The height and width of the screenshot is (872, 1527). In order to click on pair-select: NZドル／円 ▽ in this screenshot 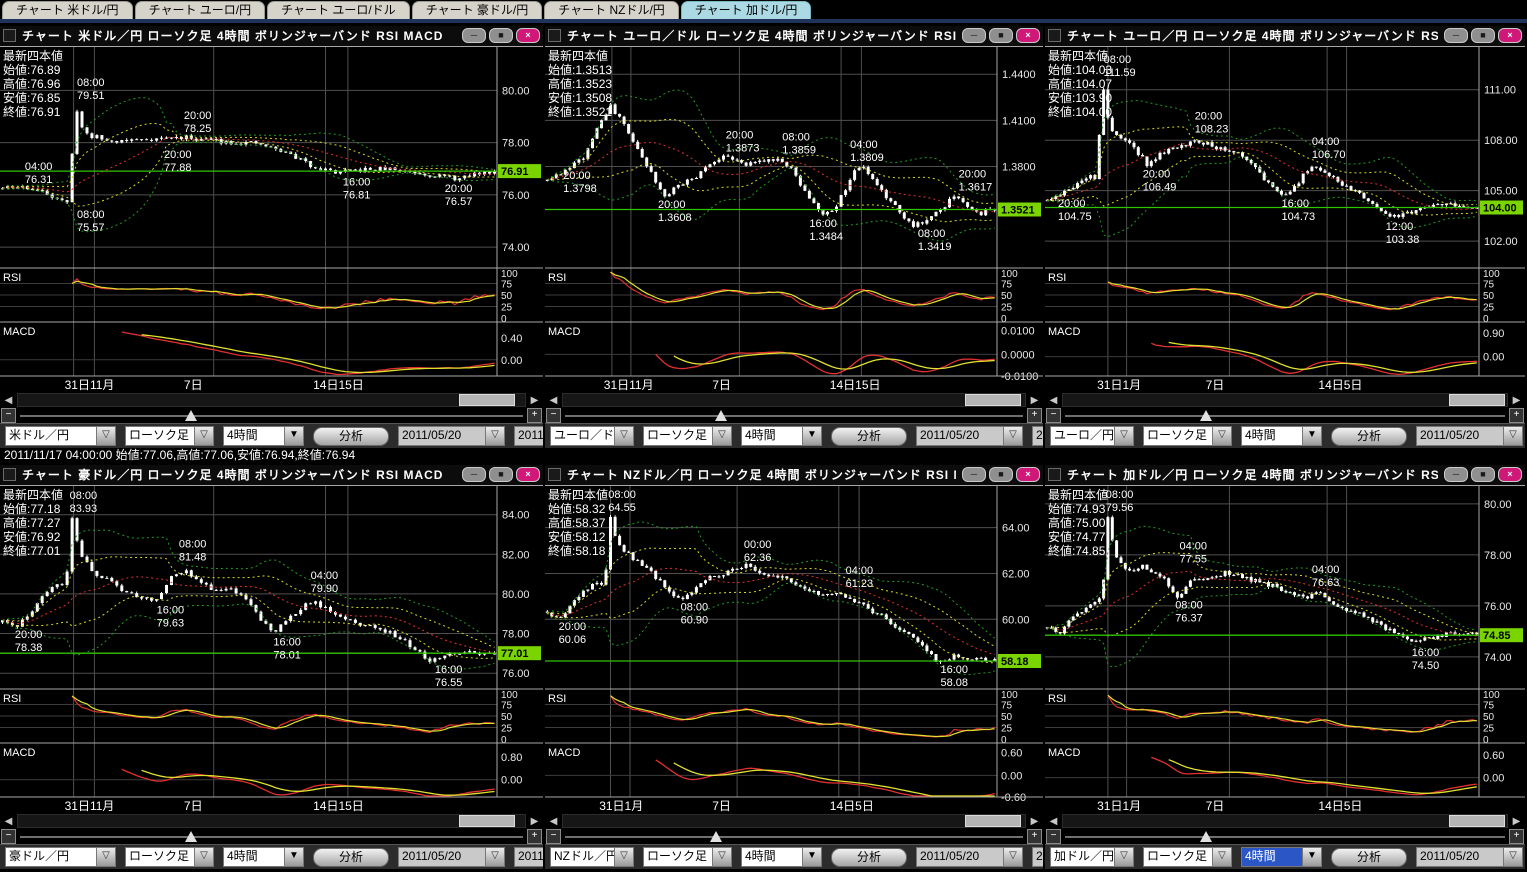, I will do `click(592, 857)`.